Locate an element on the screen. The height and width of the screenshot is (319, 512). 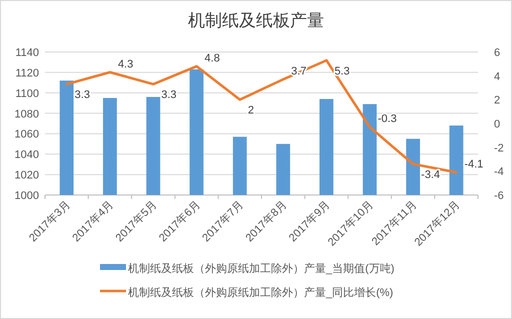
data-label: 4.3 is located at coordinates (126, 64).